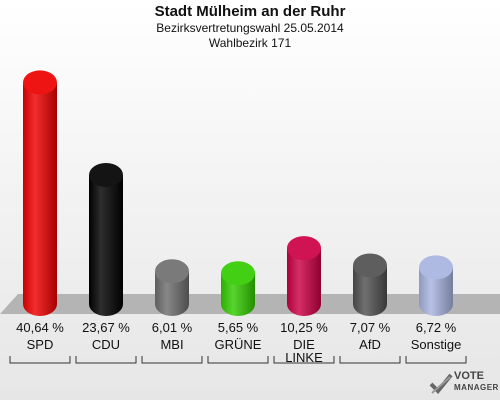 The width and height of the screenshot is (500, 400). What do you see at coordinates (250, 11) in the screenshot?
I see `chart-title: Stadt Mülheim an der Ruhr` at bounding box center [250, 11].